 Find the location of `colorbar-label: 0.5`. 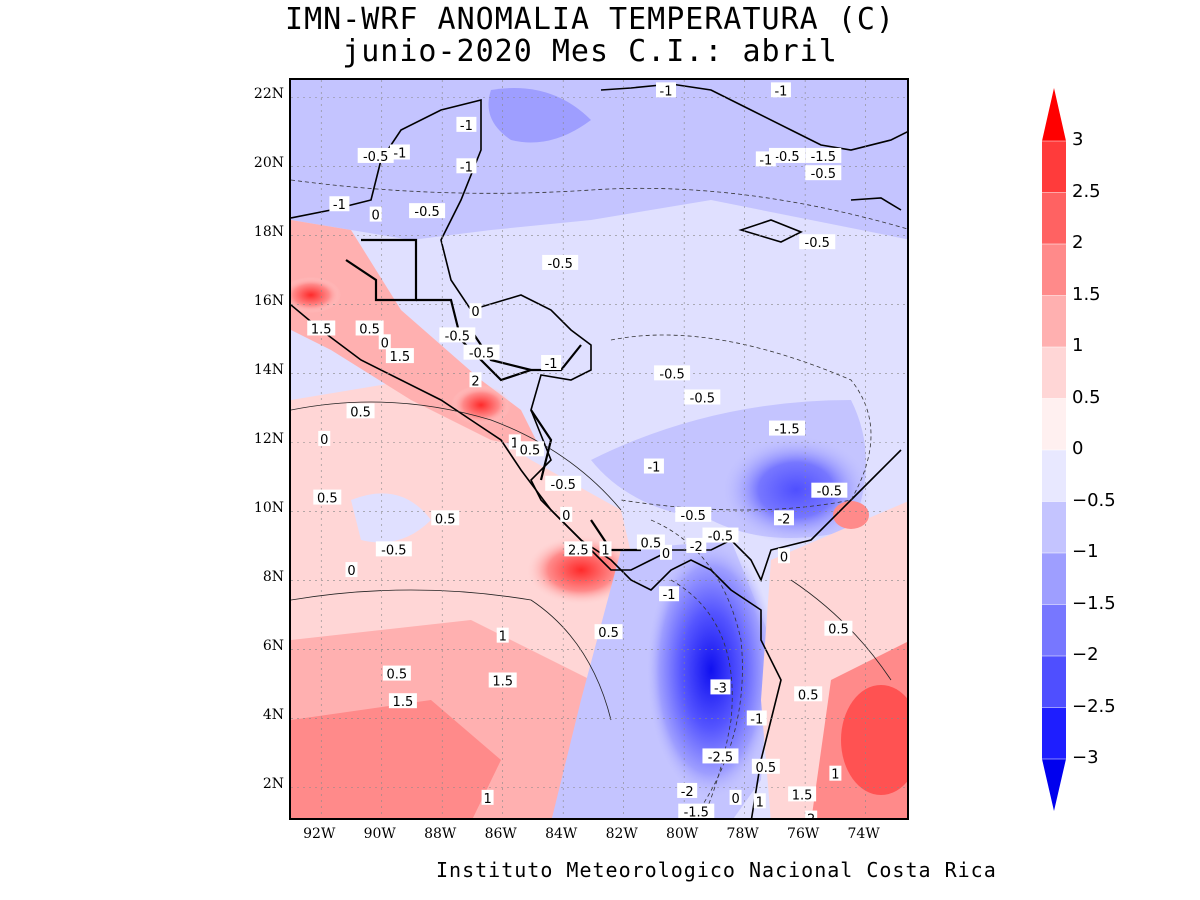

colorbar-label: 0.5 is located at coordinates (1086, 397).